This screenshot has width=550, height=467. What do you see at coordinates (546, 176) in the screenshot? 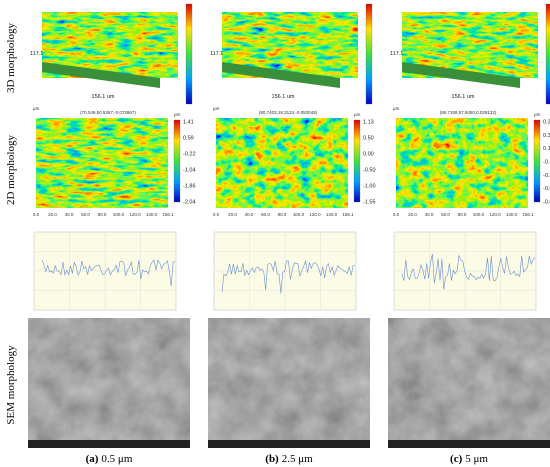
I see `scale-tick: -0.30` at bounding box center [546, 176].